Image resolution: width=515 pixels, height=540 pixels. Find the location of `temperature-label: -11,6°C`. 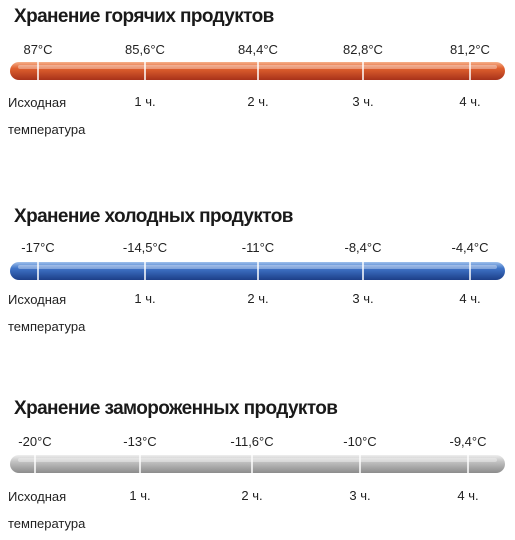

temperature-label: -11,6°C is located at coordinates (252, 441).